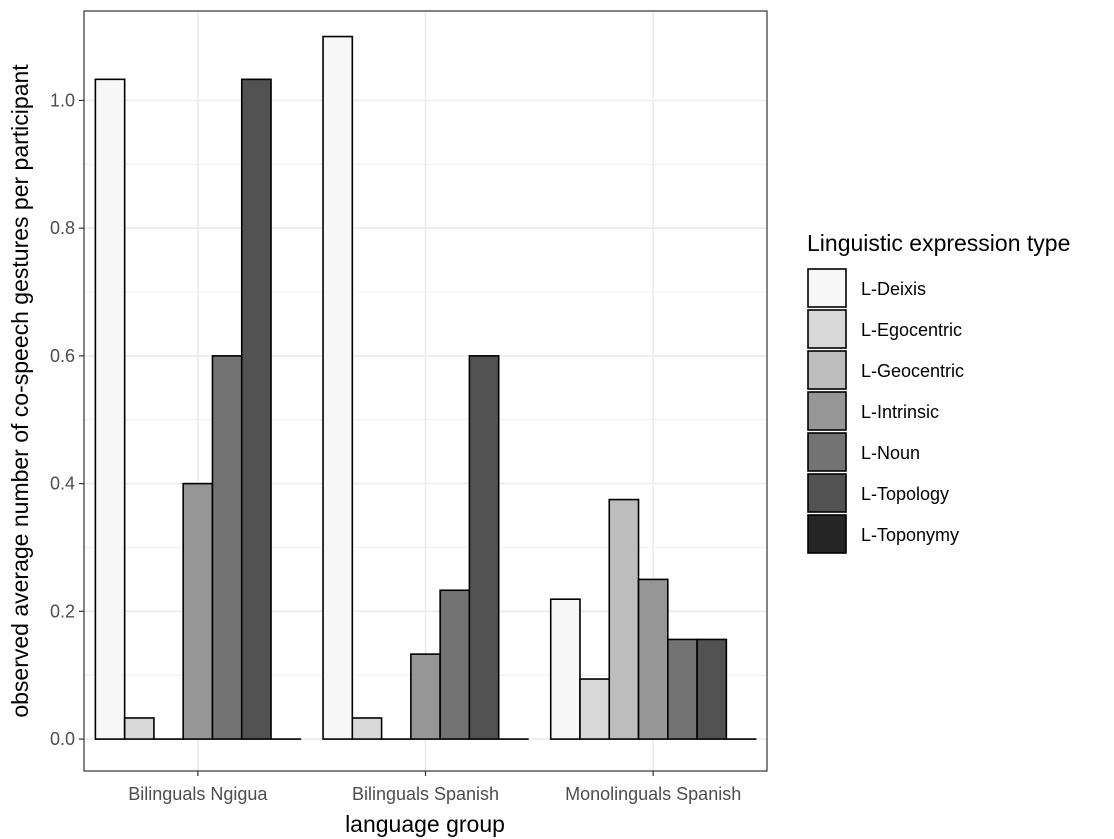 This screenshot has height=839, width=1114. I want to click on y-tick-label: 1.0, so click(62, 100).